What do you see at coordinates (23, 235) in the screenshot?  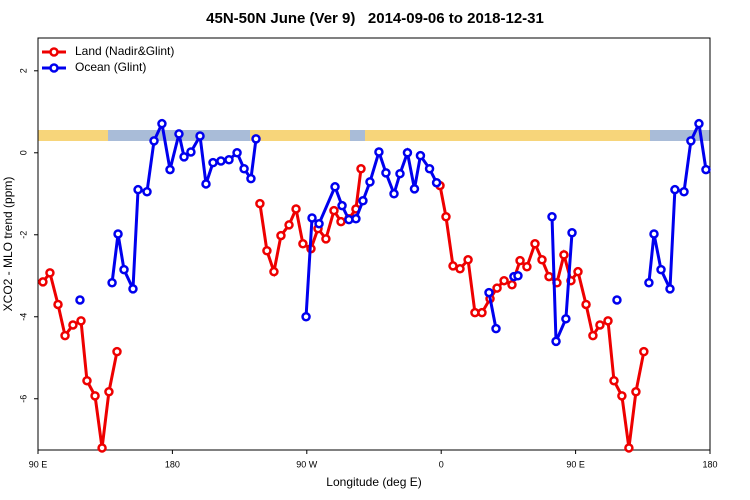 I see `y-tick-label: -2` at bounding box center [23, 235].